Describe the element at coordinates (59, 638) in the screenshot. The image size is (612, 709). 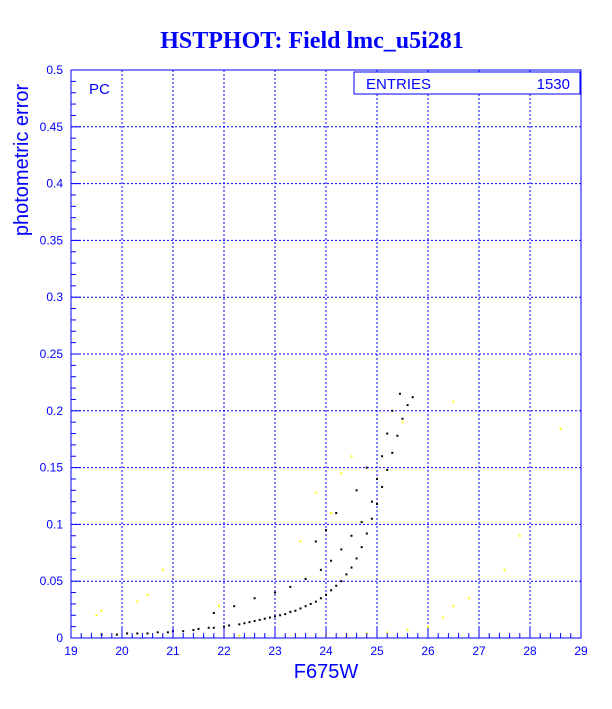
I see `y-tick-label: 0` at that location.